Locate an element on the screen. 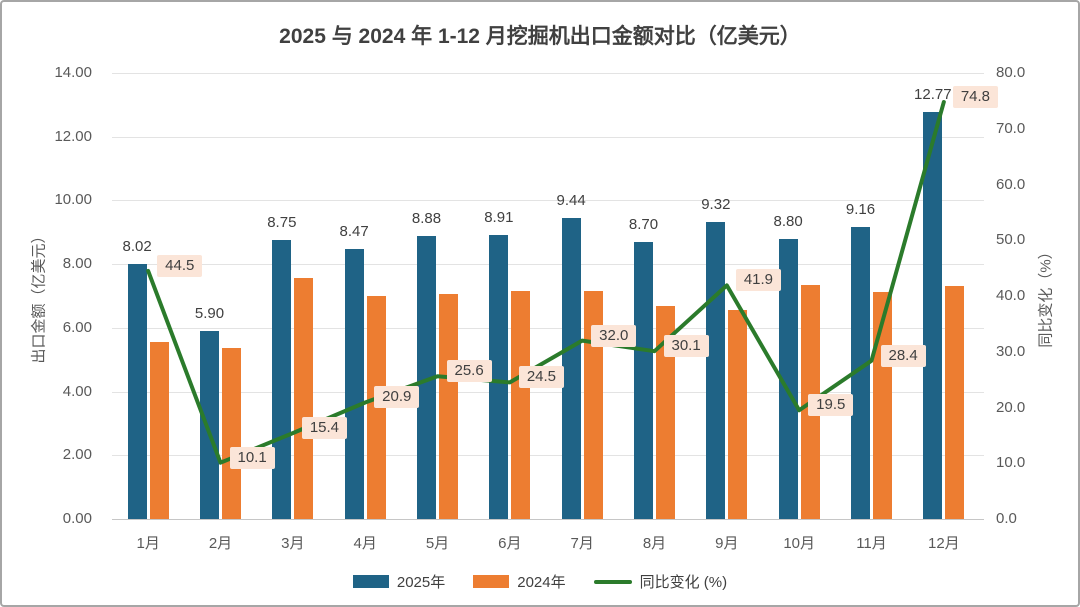 The width and height of the screenshot is (1080, 607). right-axis-tick-label: 40.0 is located at coordinates (1011, 295).